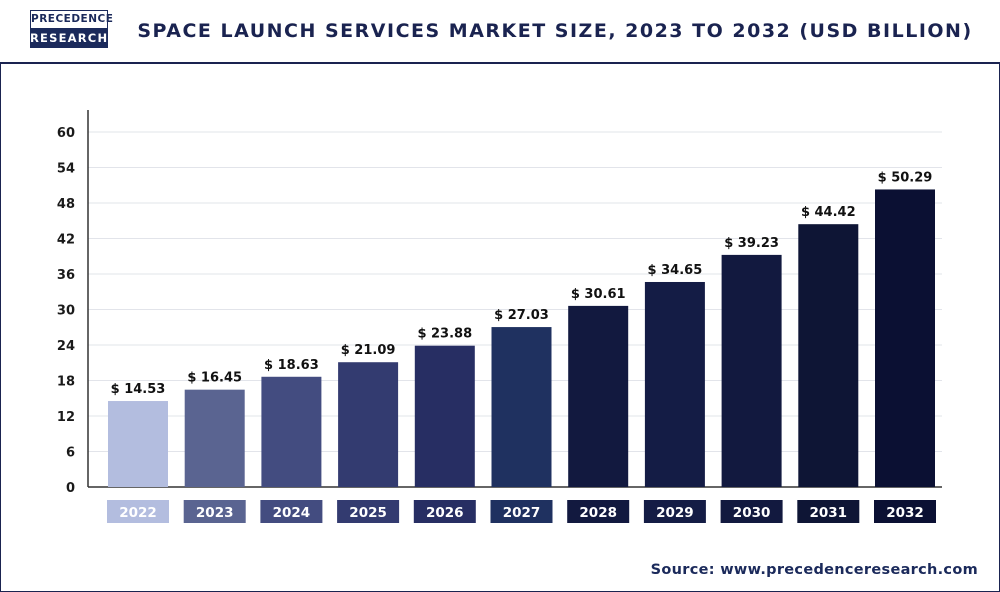  I want to click on category-box-2031, so click(828, 511).